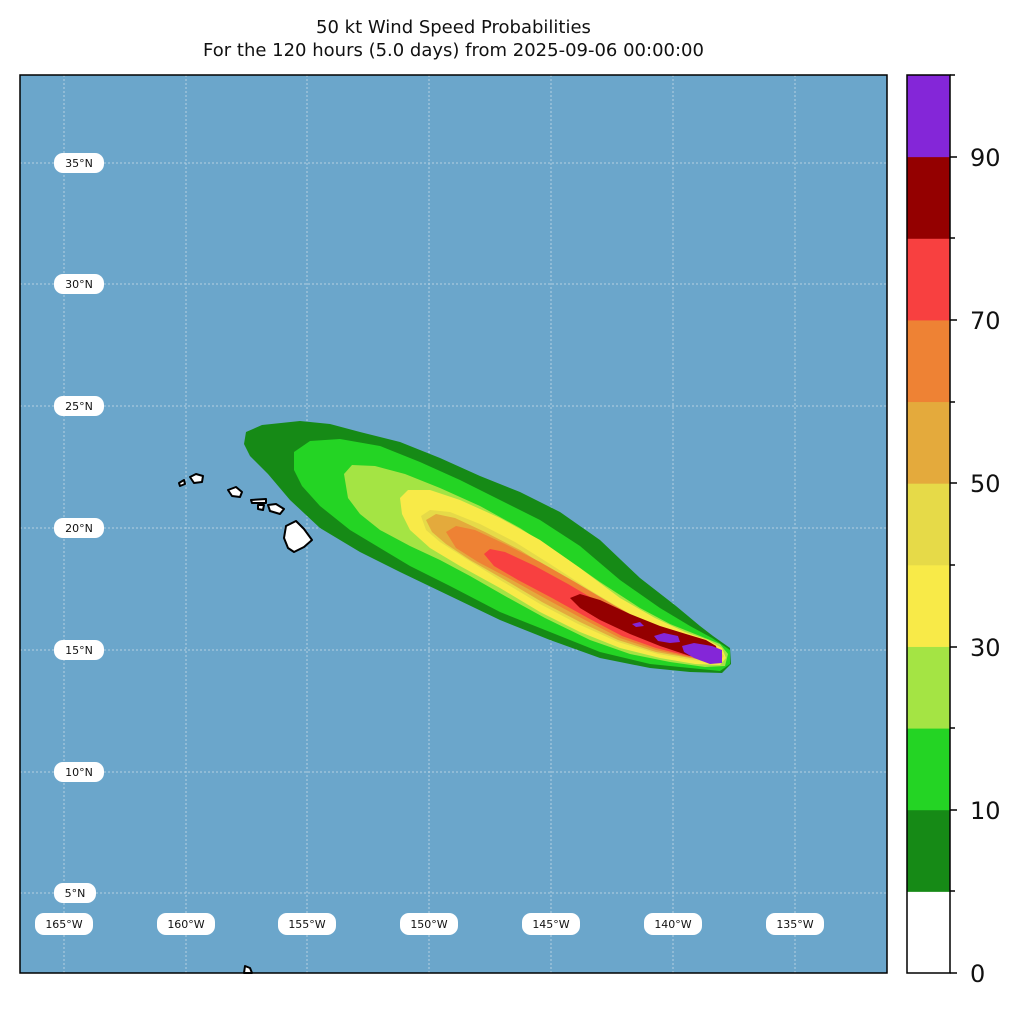 Image resolution: width=1024 pixels, height=1011 pixels. Describe the element at coordinates (985, 158) in the screenshot. I see `colorbar-label-90: 90` at that location.